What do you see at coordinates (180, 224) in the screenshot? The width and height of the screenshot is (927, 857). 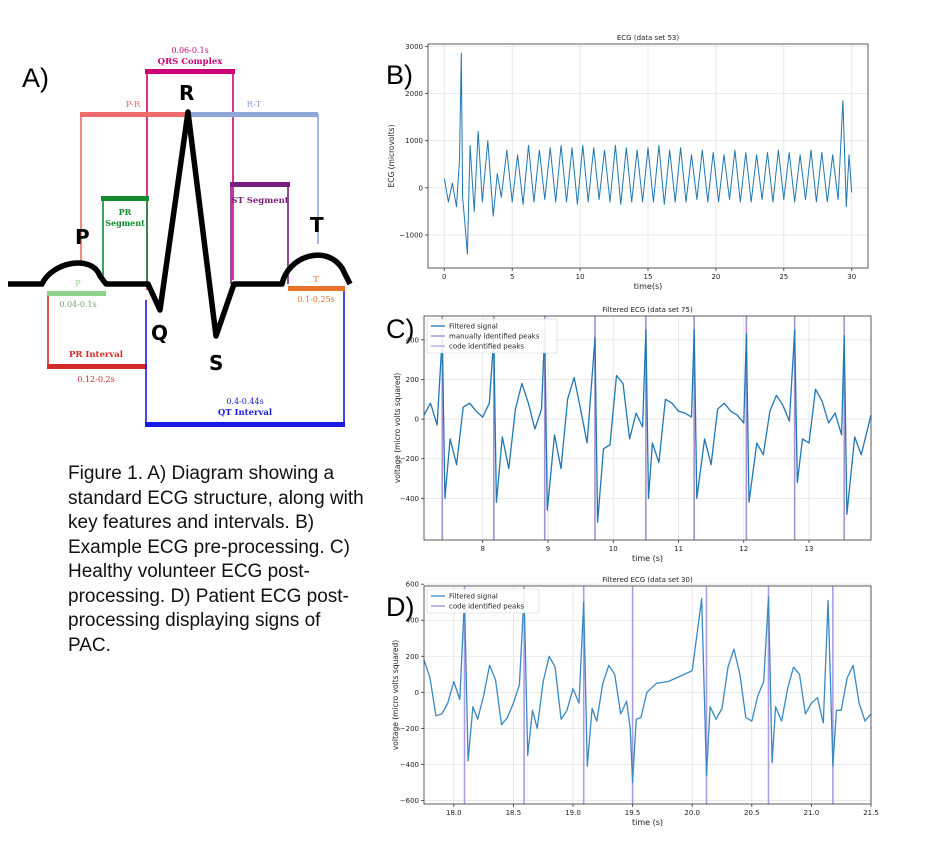 I see `ecg-trace` at bounding box center [180, 224].